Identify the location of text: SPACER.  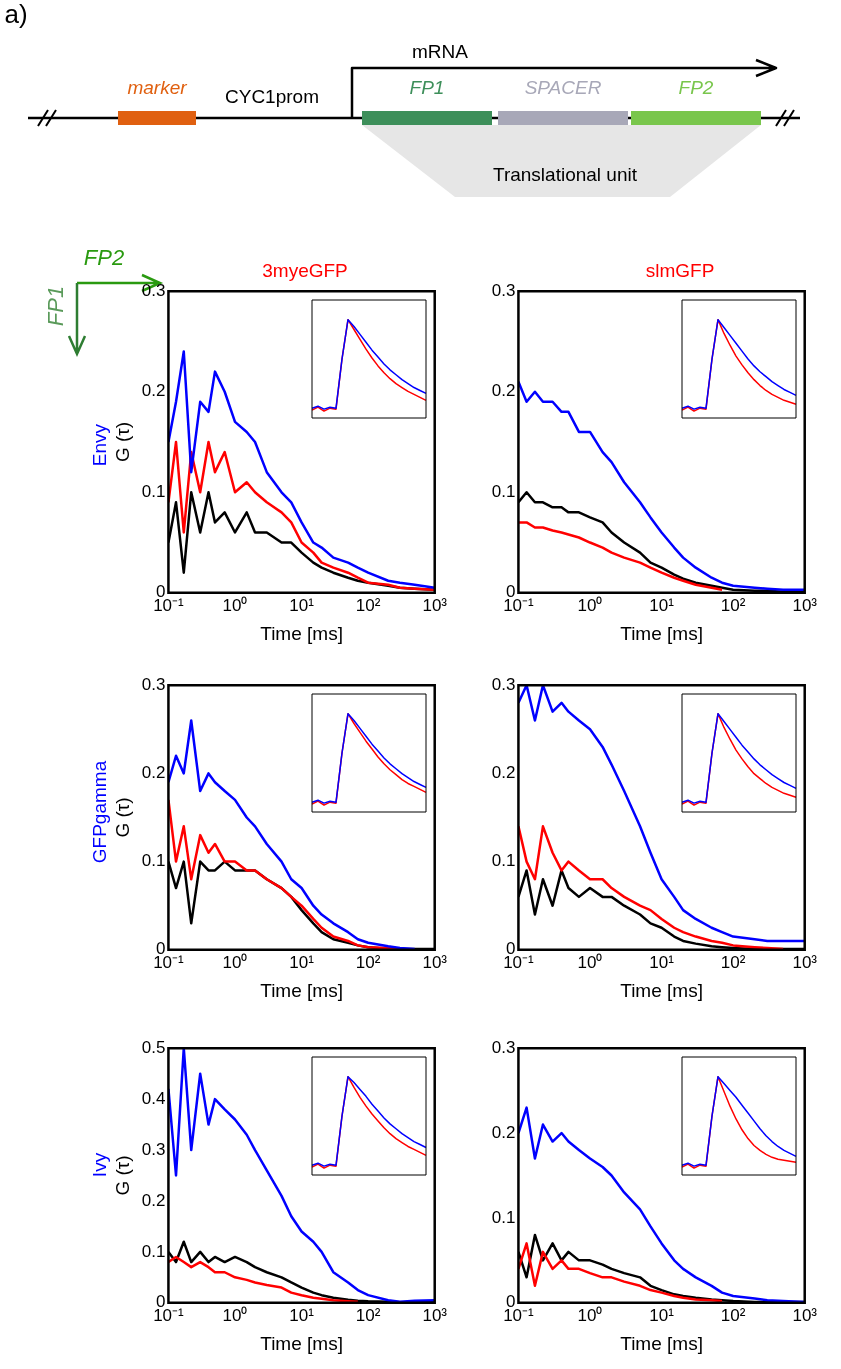
(563, 88).